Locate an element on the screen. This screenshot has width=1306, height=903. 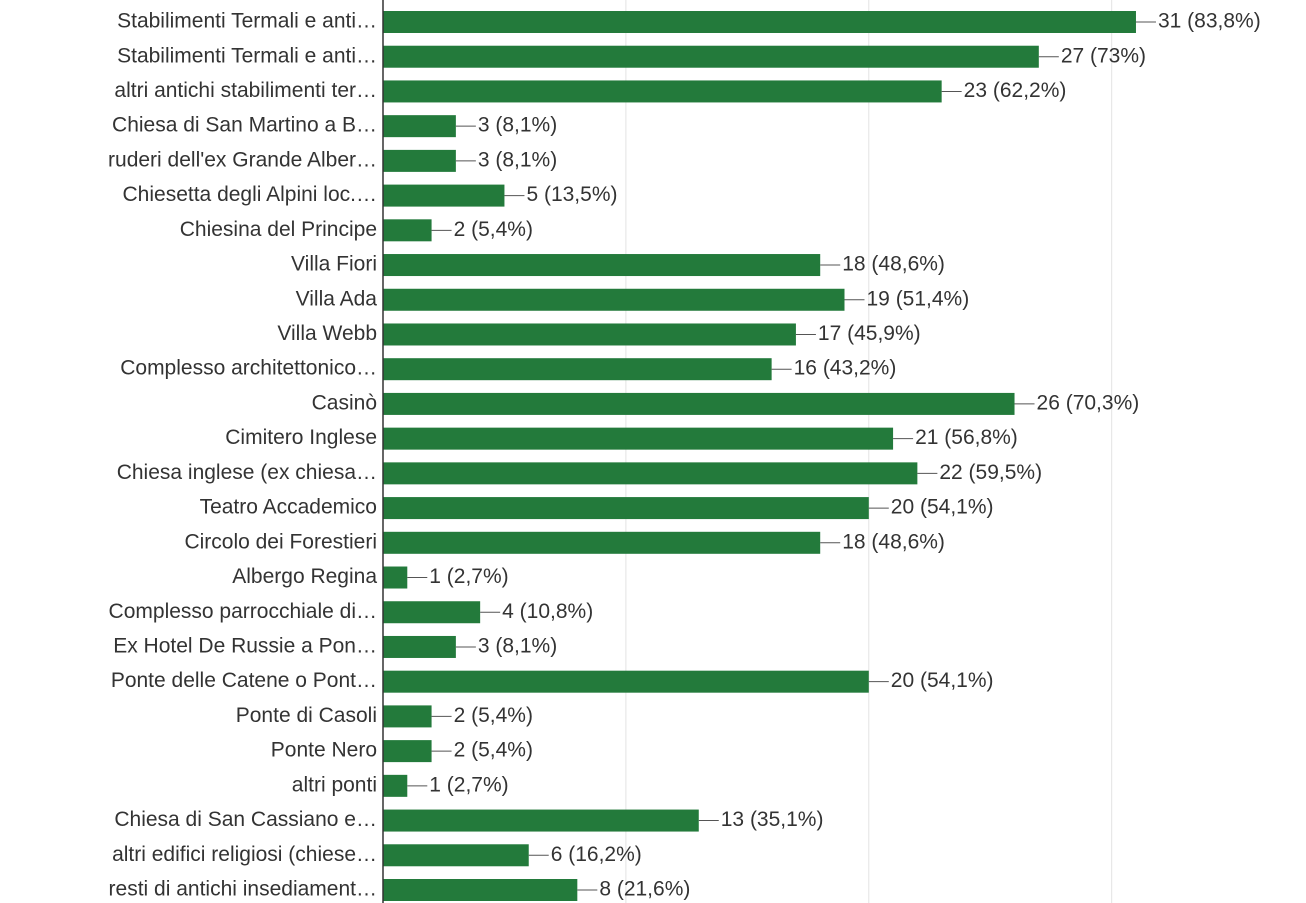
y-tick-label: Ponte di Casoli is located at coordinates (306, 715).